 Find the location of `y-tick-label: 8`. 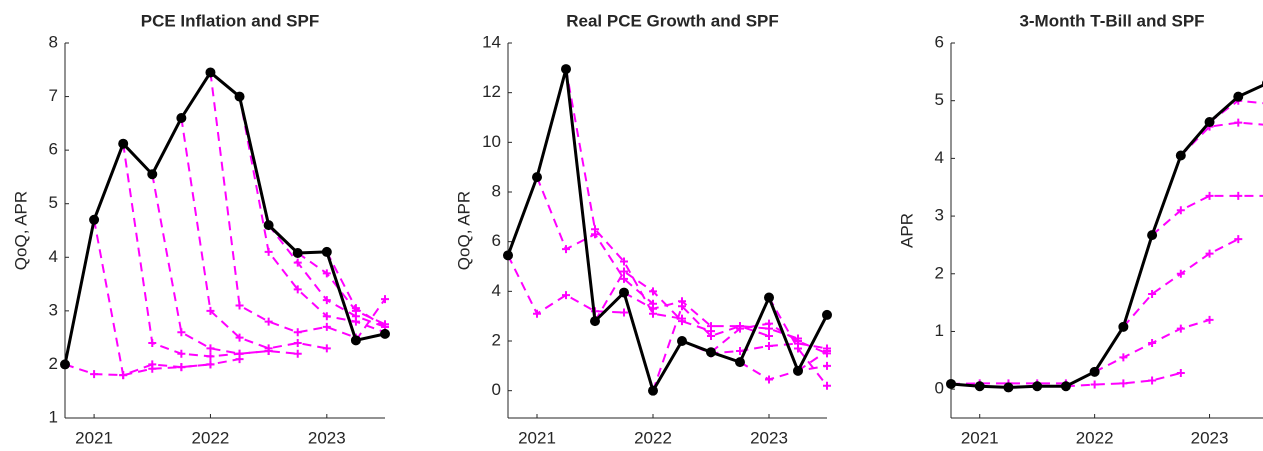

y-tick-label: 8 is located at coordinates (496, 190).